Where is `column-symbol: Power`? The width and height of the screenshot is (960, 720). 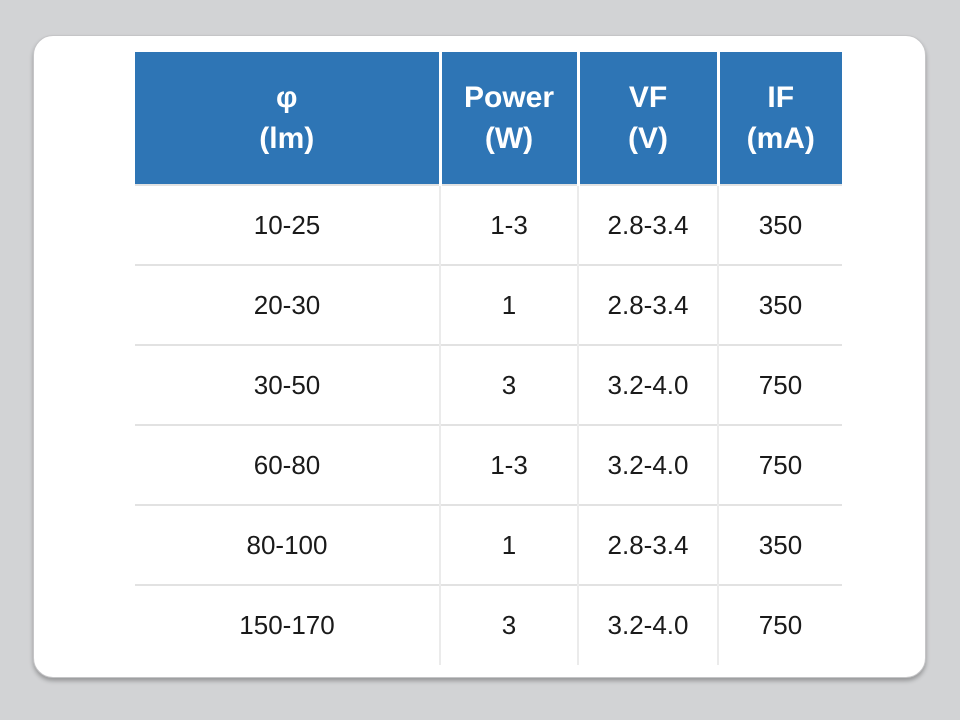 column-symbol: Power is located at coordinates (509, 97).